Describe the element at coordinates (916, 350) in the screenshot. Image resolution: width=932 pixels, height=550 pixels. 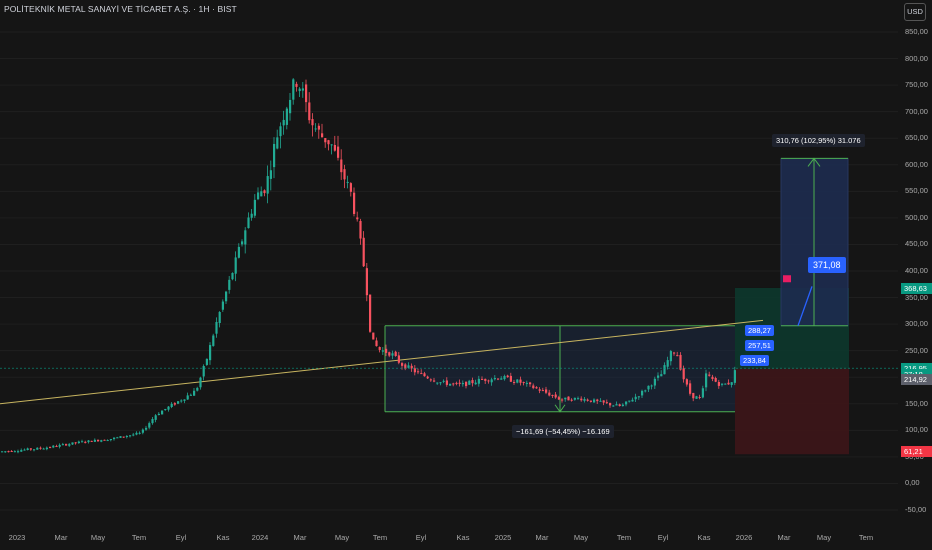
I see `y-tick-label: 250,00` at that location.